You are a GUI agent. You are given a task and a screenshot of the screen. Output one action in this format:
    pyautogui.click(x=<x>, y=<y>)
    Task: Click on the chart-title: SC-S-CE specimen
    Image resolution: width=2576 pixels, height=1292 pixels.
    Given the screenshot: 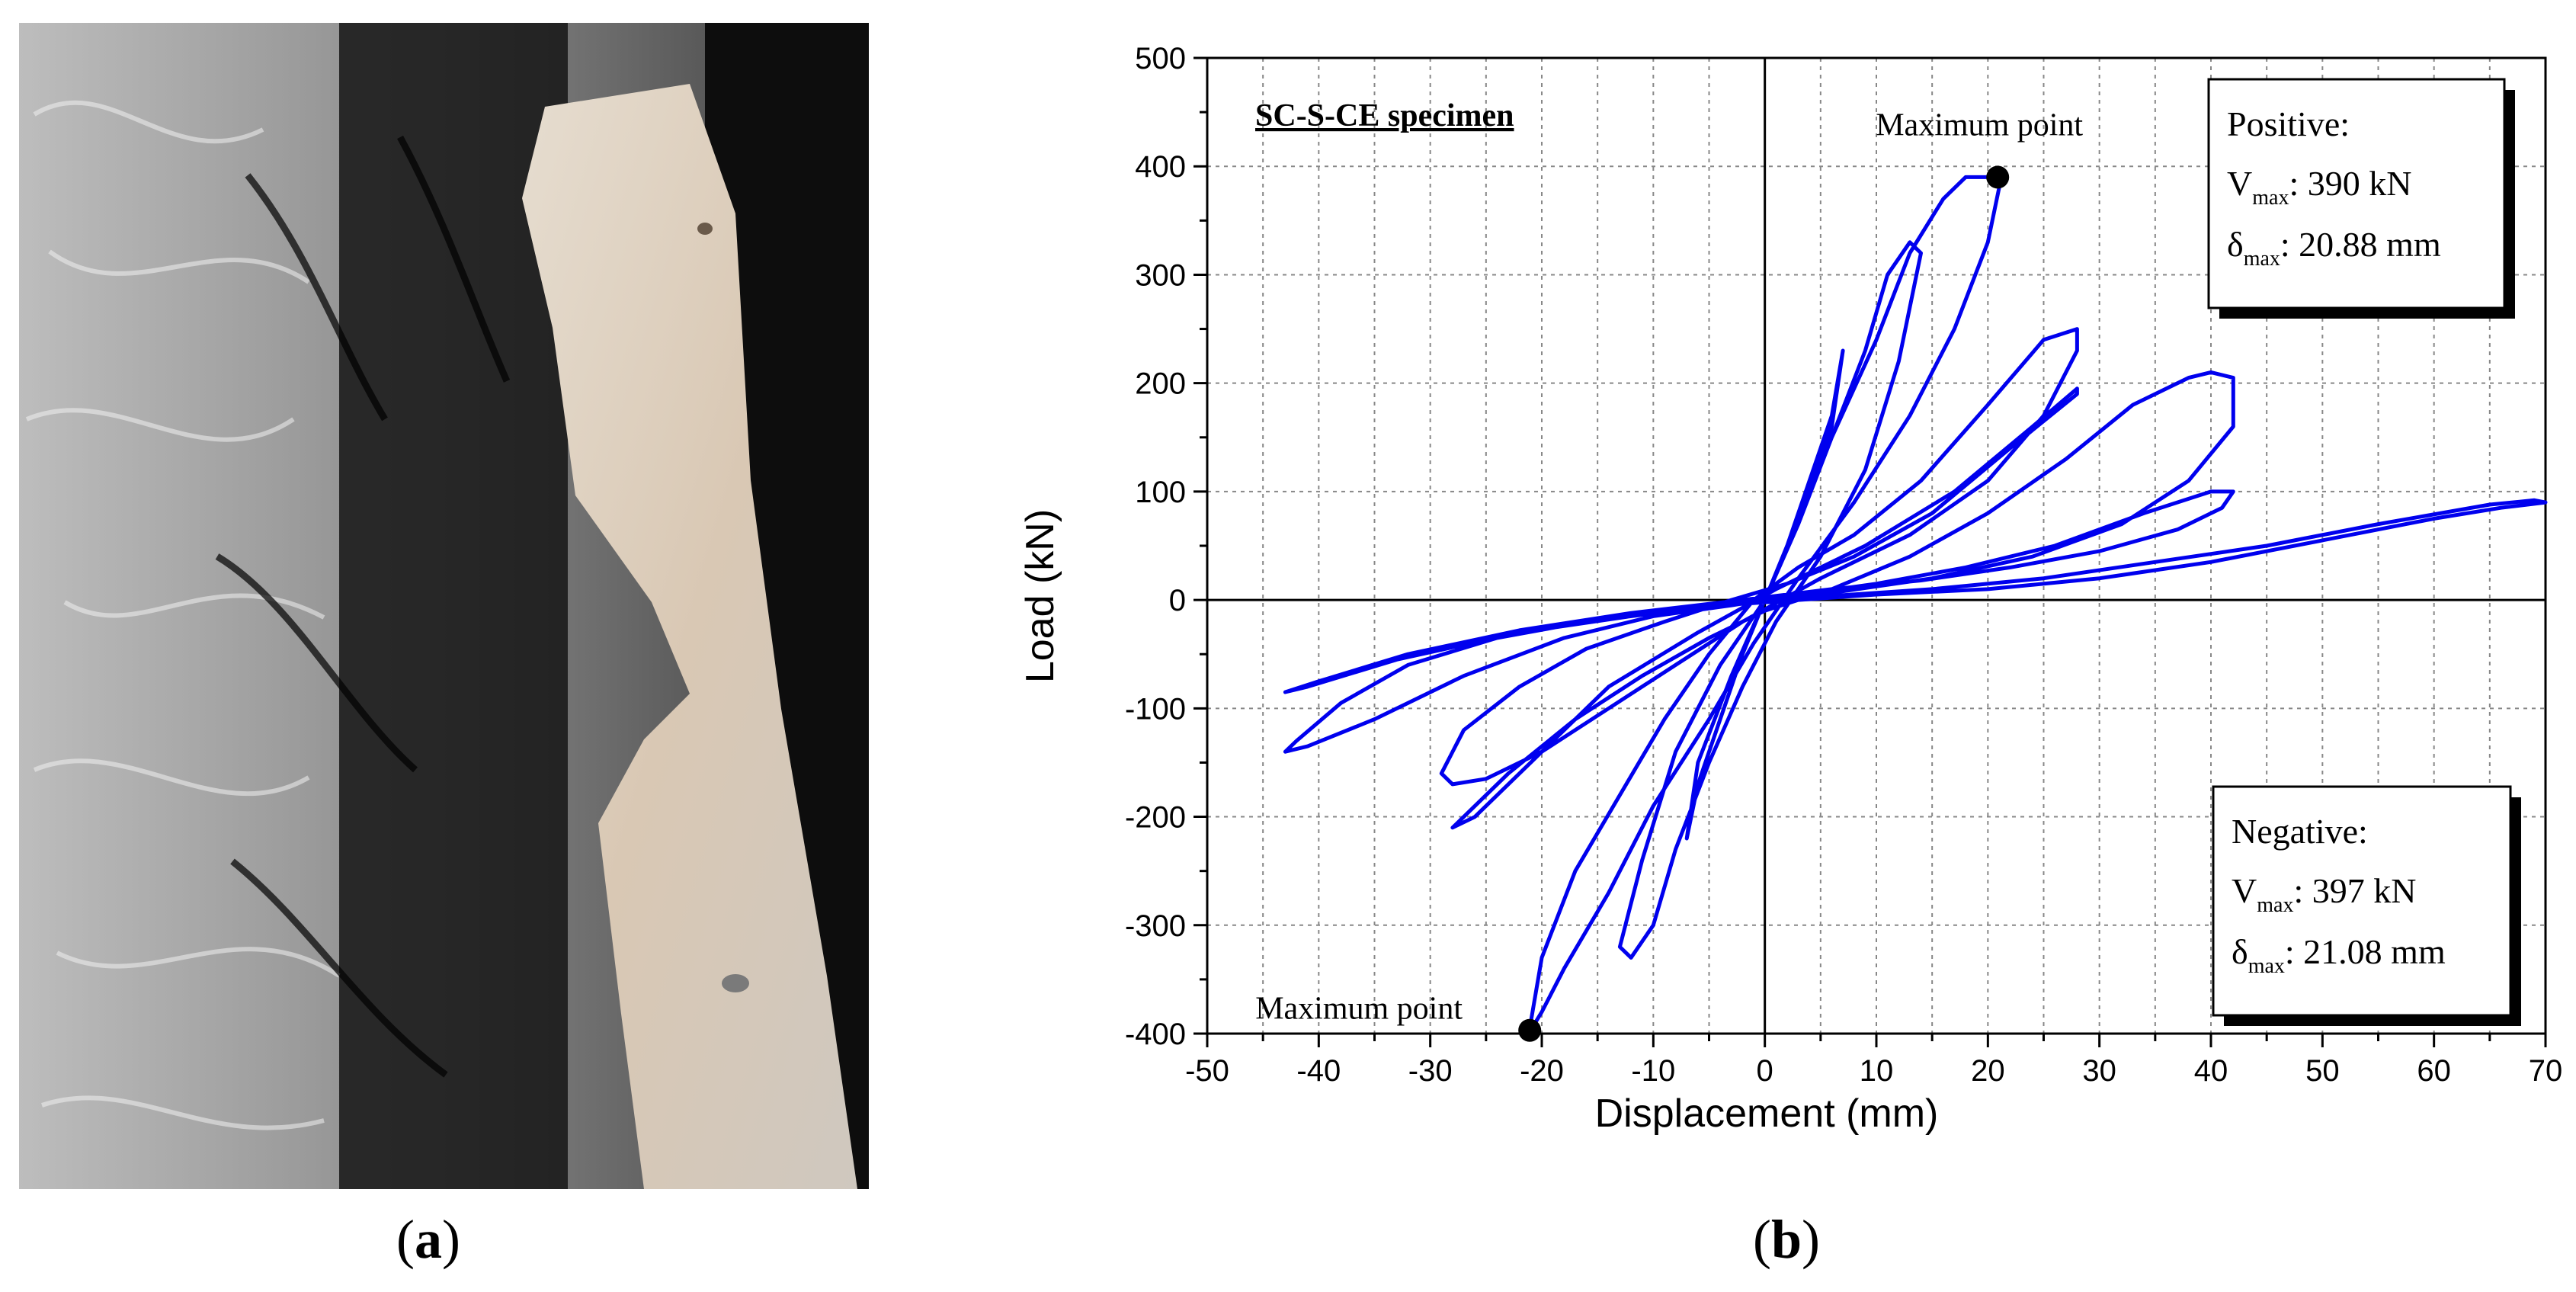 What is the action you would take?
    pyautogui.click(x=1384, y=116)
    